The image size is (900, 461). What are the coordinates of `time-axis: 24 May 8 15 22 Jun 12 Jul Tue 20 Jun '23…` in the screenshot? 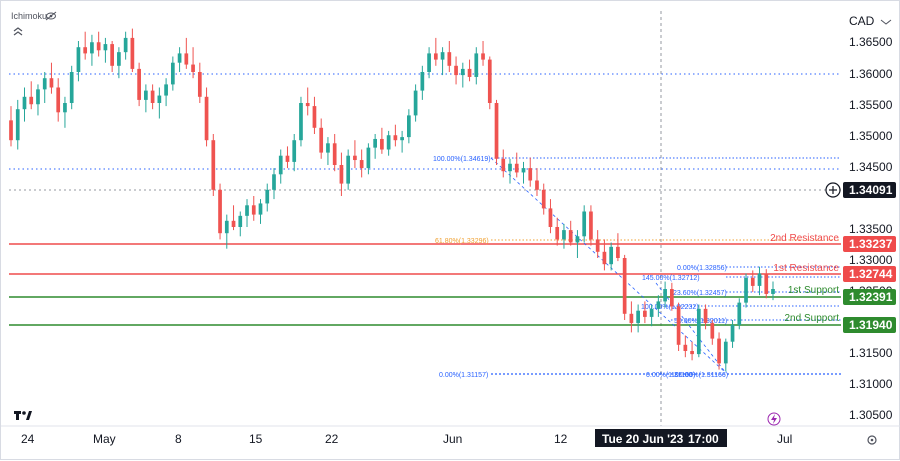 It's located at (406, 438).